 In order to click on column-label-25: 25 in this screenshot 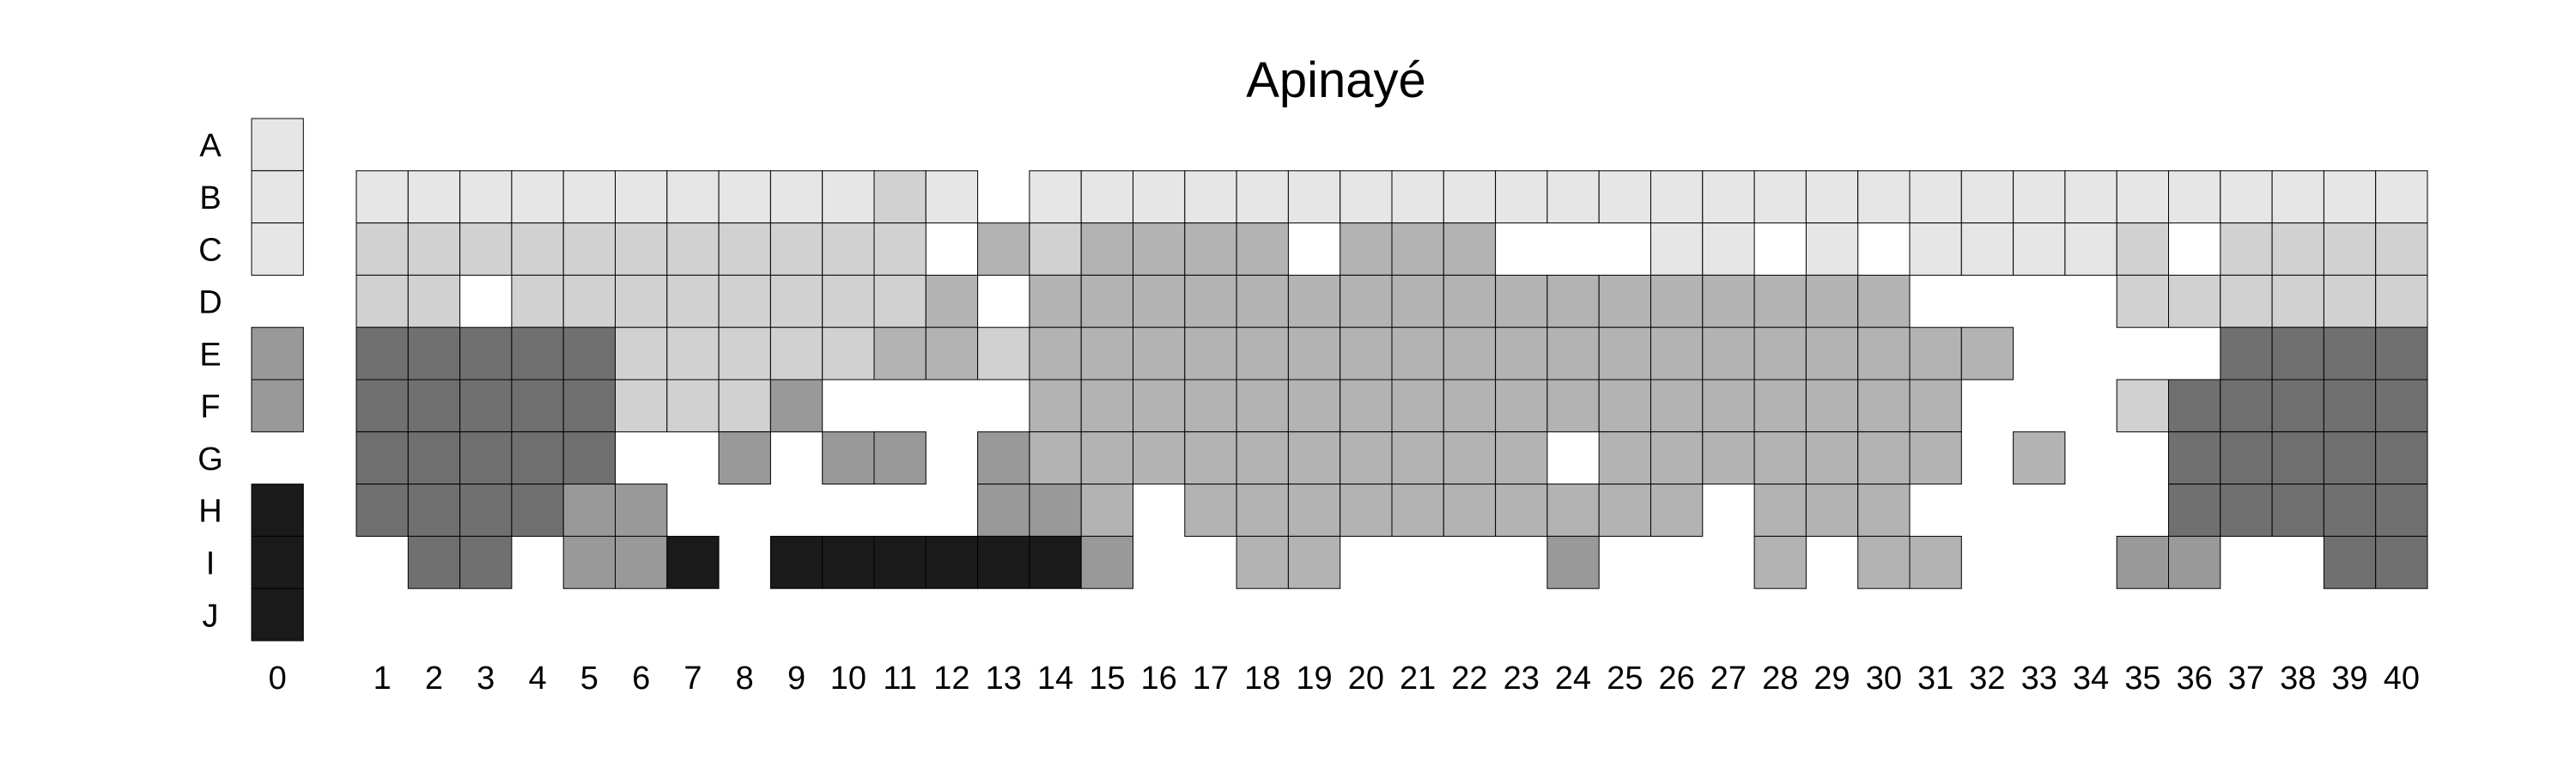, I will do `click(1625, 678)`.